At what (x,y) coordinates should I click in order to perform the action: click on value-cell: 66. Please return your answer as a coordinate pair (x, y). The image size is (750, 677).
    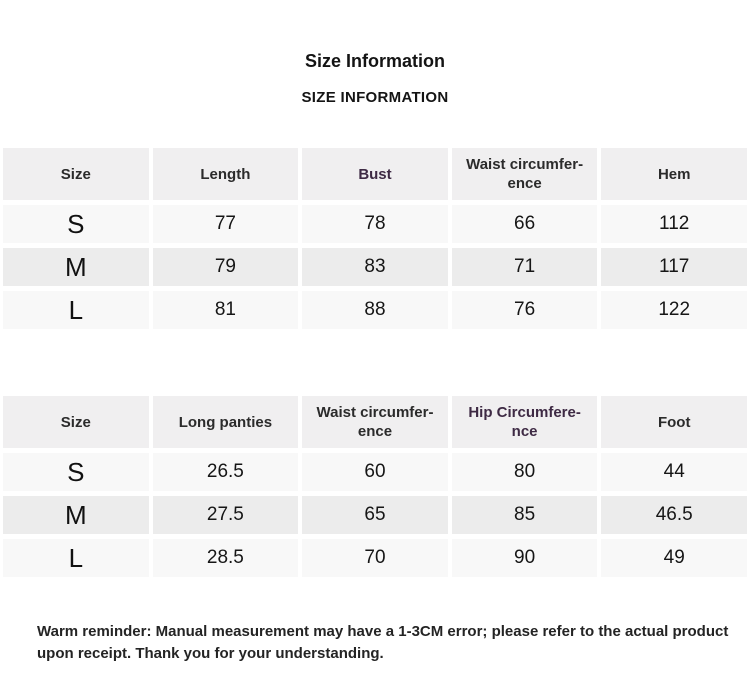
    Looking at the image, I should click on (524, 224).